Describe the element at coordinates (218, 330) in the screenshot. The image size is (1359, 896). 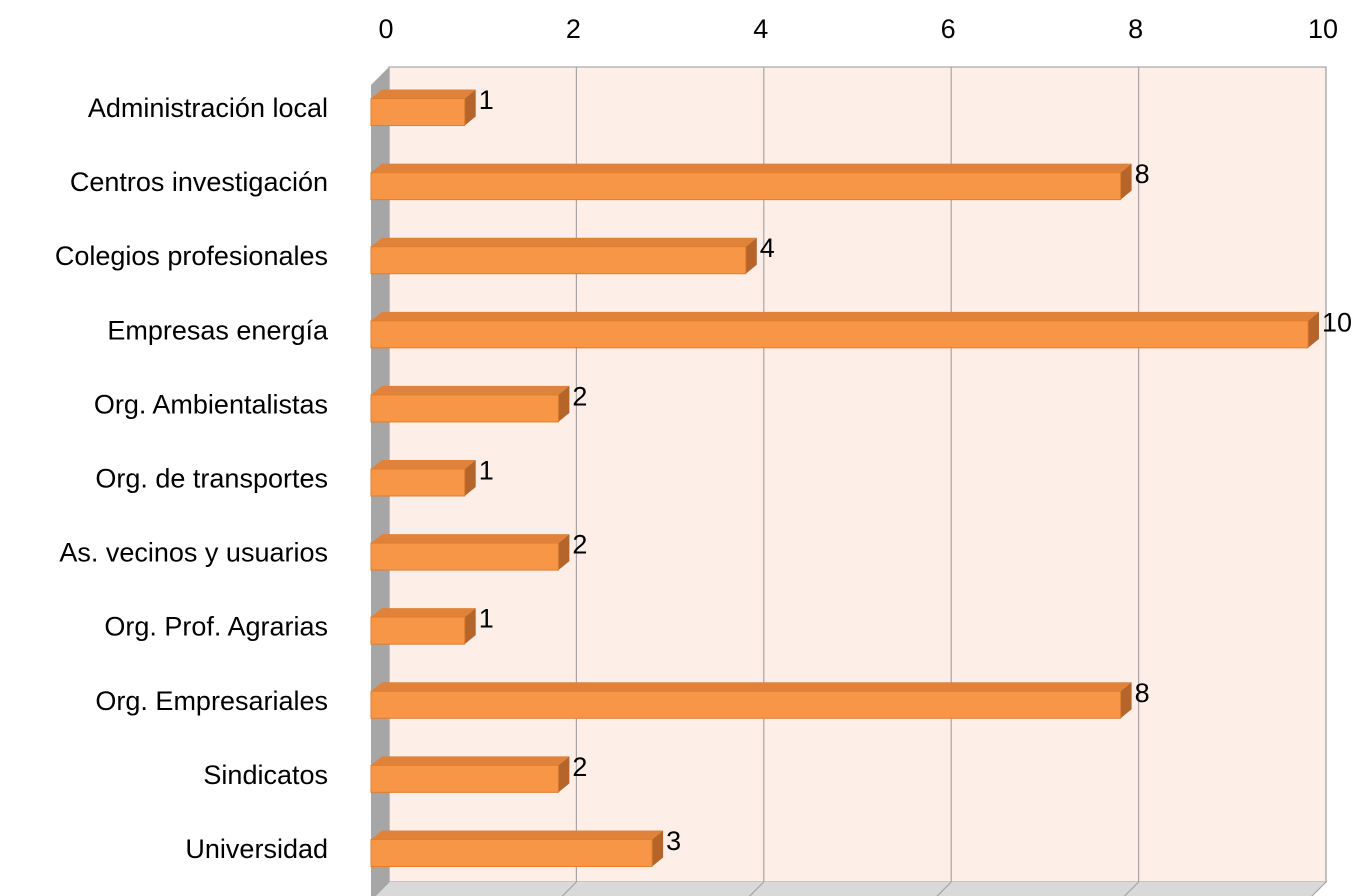
I see `category-label: Empresas energía` at that location.